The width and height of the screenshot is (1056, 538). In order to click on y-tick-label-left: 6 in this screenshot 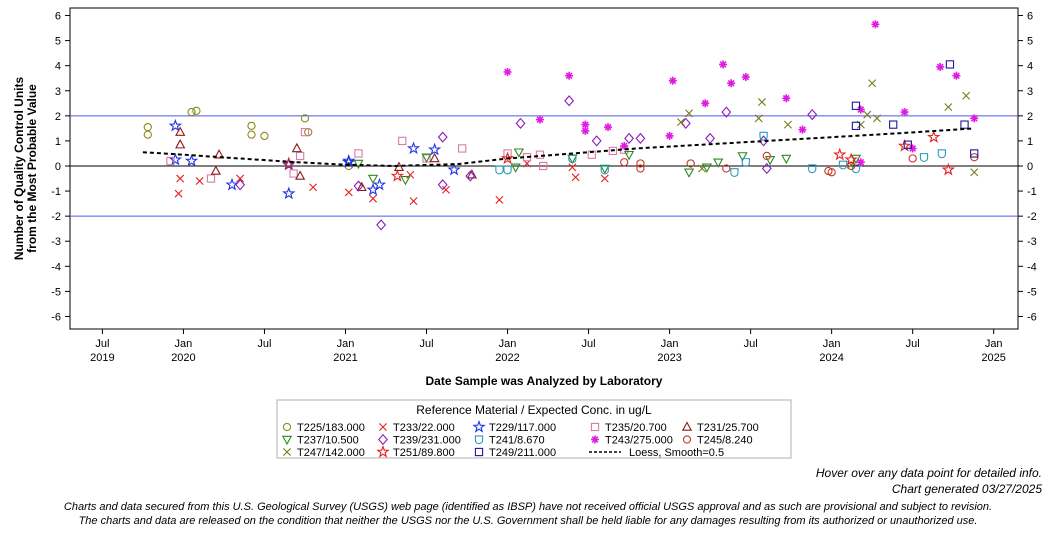, I will do `click(58, 17)`.